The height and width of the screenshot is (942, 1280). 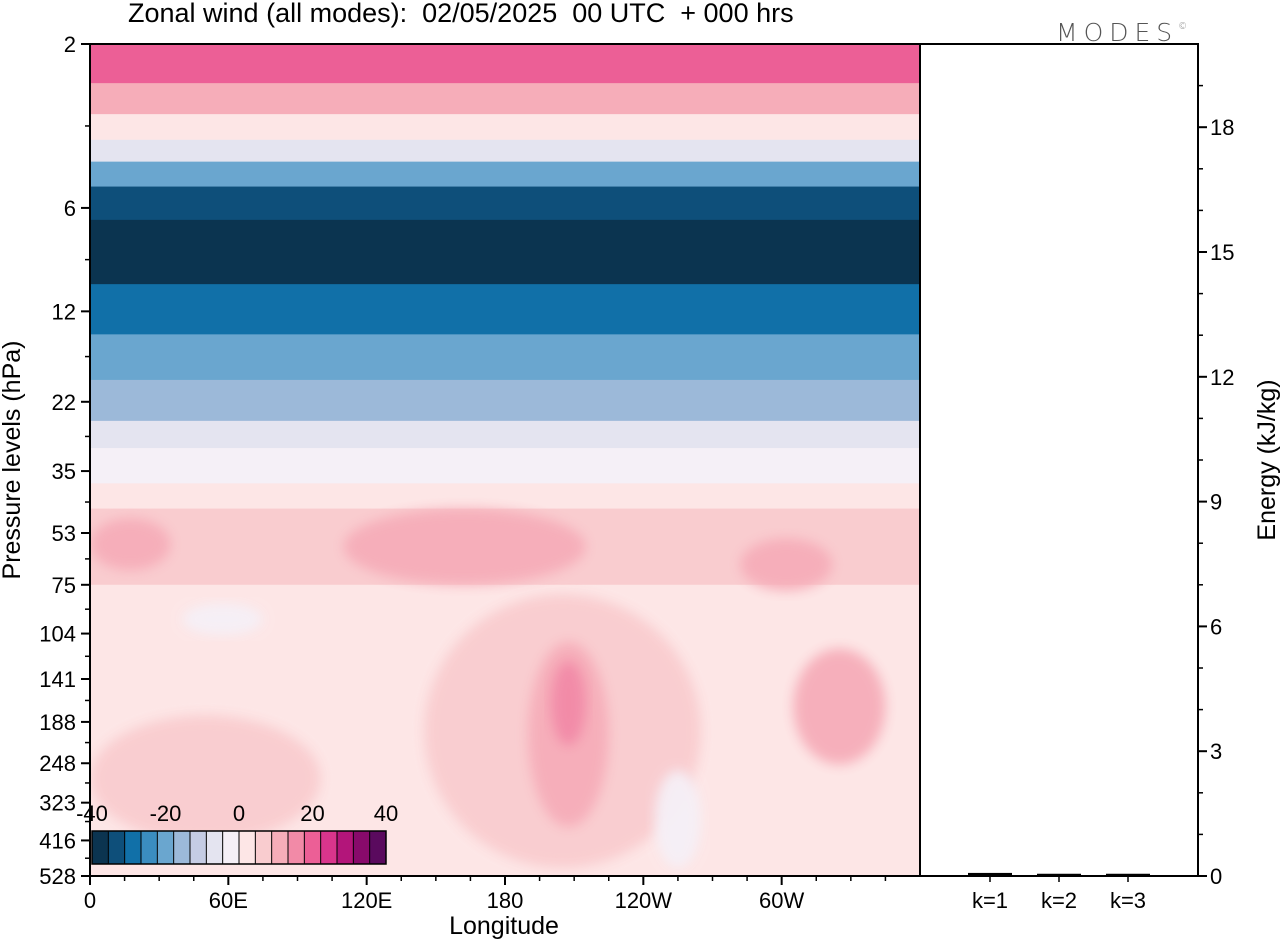 I want to click on colorbar-tick-label: 0, so click(x=239, y=813).